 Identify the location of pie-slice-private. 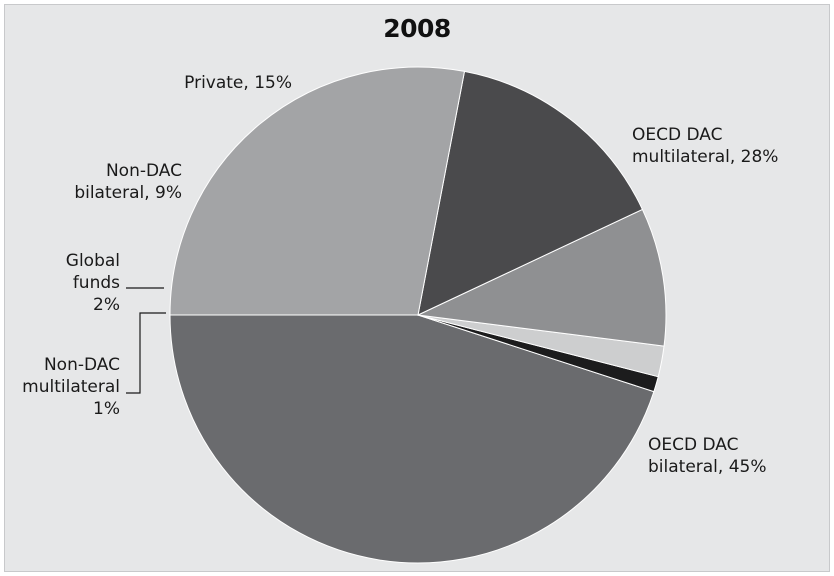
(530, 193).